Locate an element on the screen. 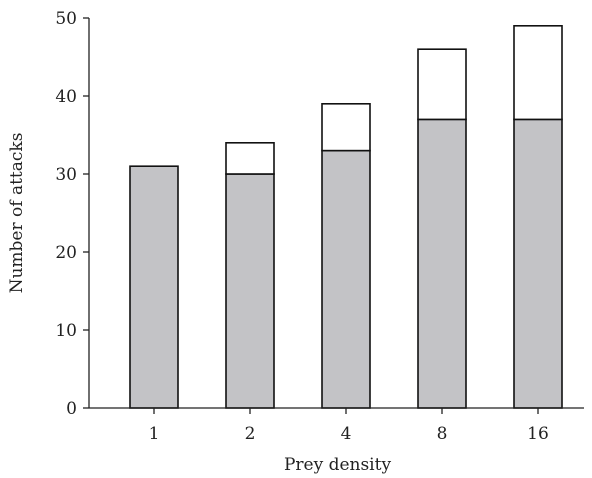 The image size is (592, 478). x-tick-label: 1 is located at coordinates (154, 434).